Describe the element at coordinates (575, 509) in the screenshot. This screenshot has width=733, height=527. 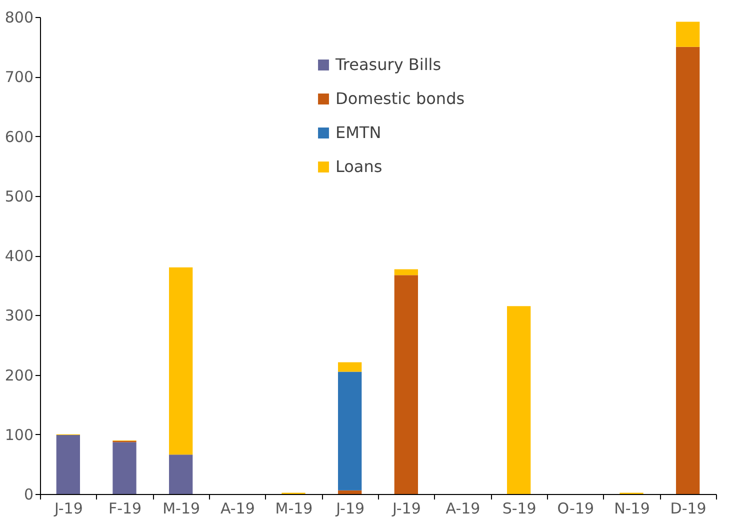
I see `x-tick-label: O-19` at that location.